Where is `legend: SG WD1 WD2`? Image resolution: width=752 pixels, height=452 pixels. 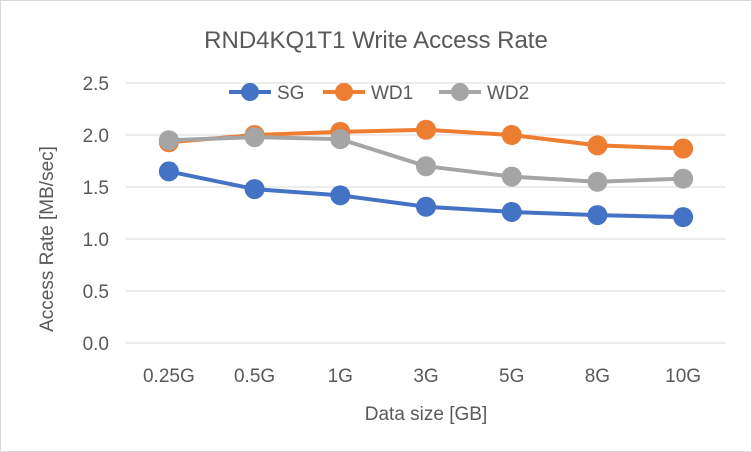 legend: SG WD1 WD2 is located at coordinates (379, 93).